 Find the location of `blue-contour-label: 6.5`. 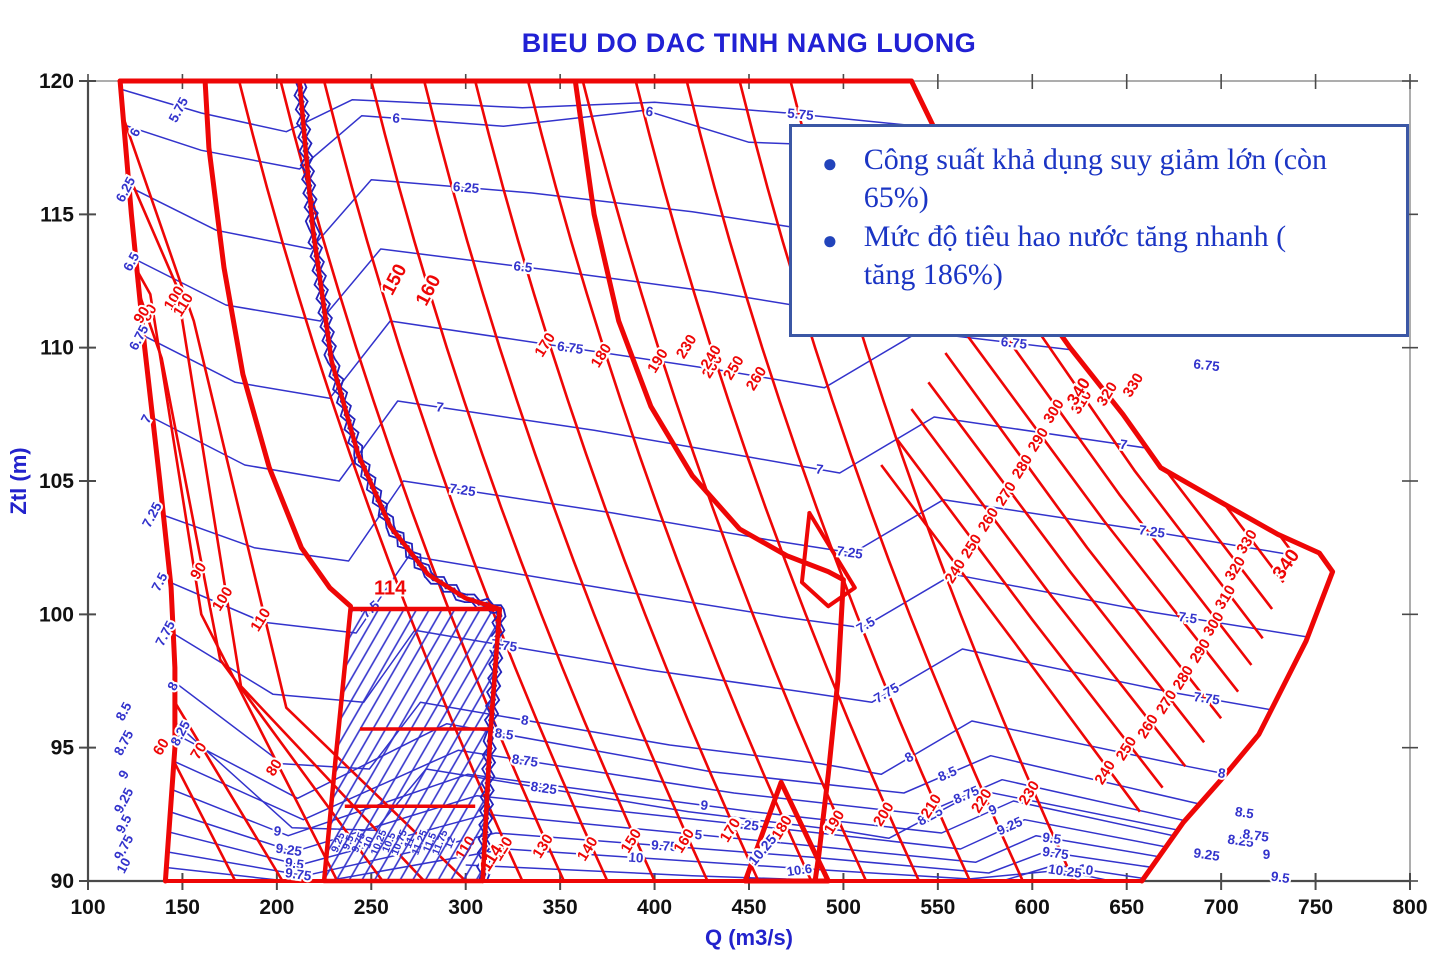

blue-contour-label: 6.5 is located at coordinates (523, 266).